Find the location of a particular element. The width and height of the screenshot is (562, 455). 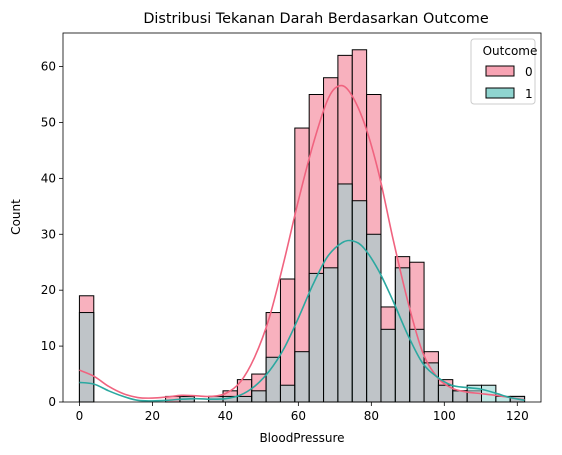

x-tick-label: 0 is located at coordinates (80, 416).